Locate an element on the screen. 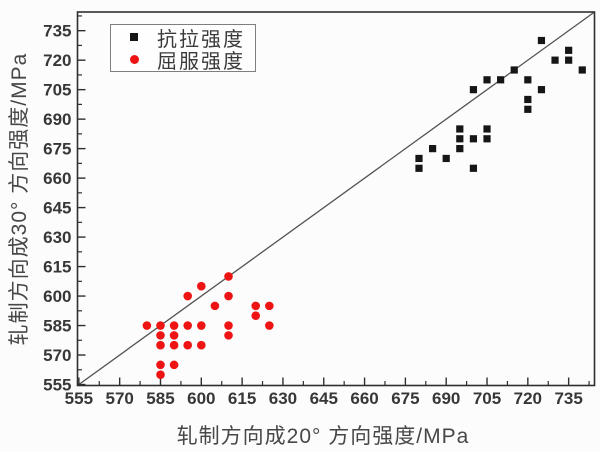 This screenshot has width=600, height=452. legend: 抗拉强度 屈服强度 is located at coordinates (183, 48).